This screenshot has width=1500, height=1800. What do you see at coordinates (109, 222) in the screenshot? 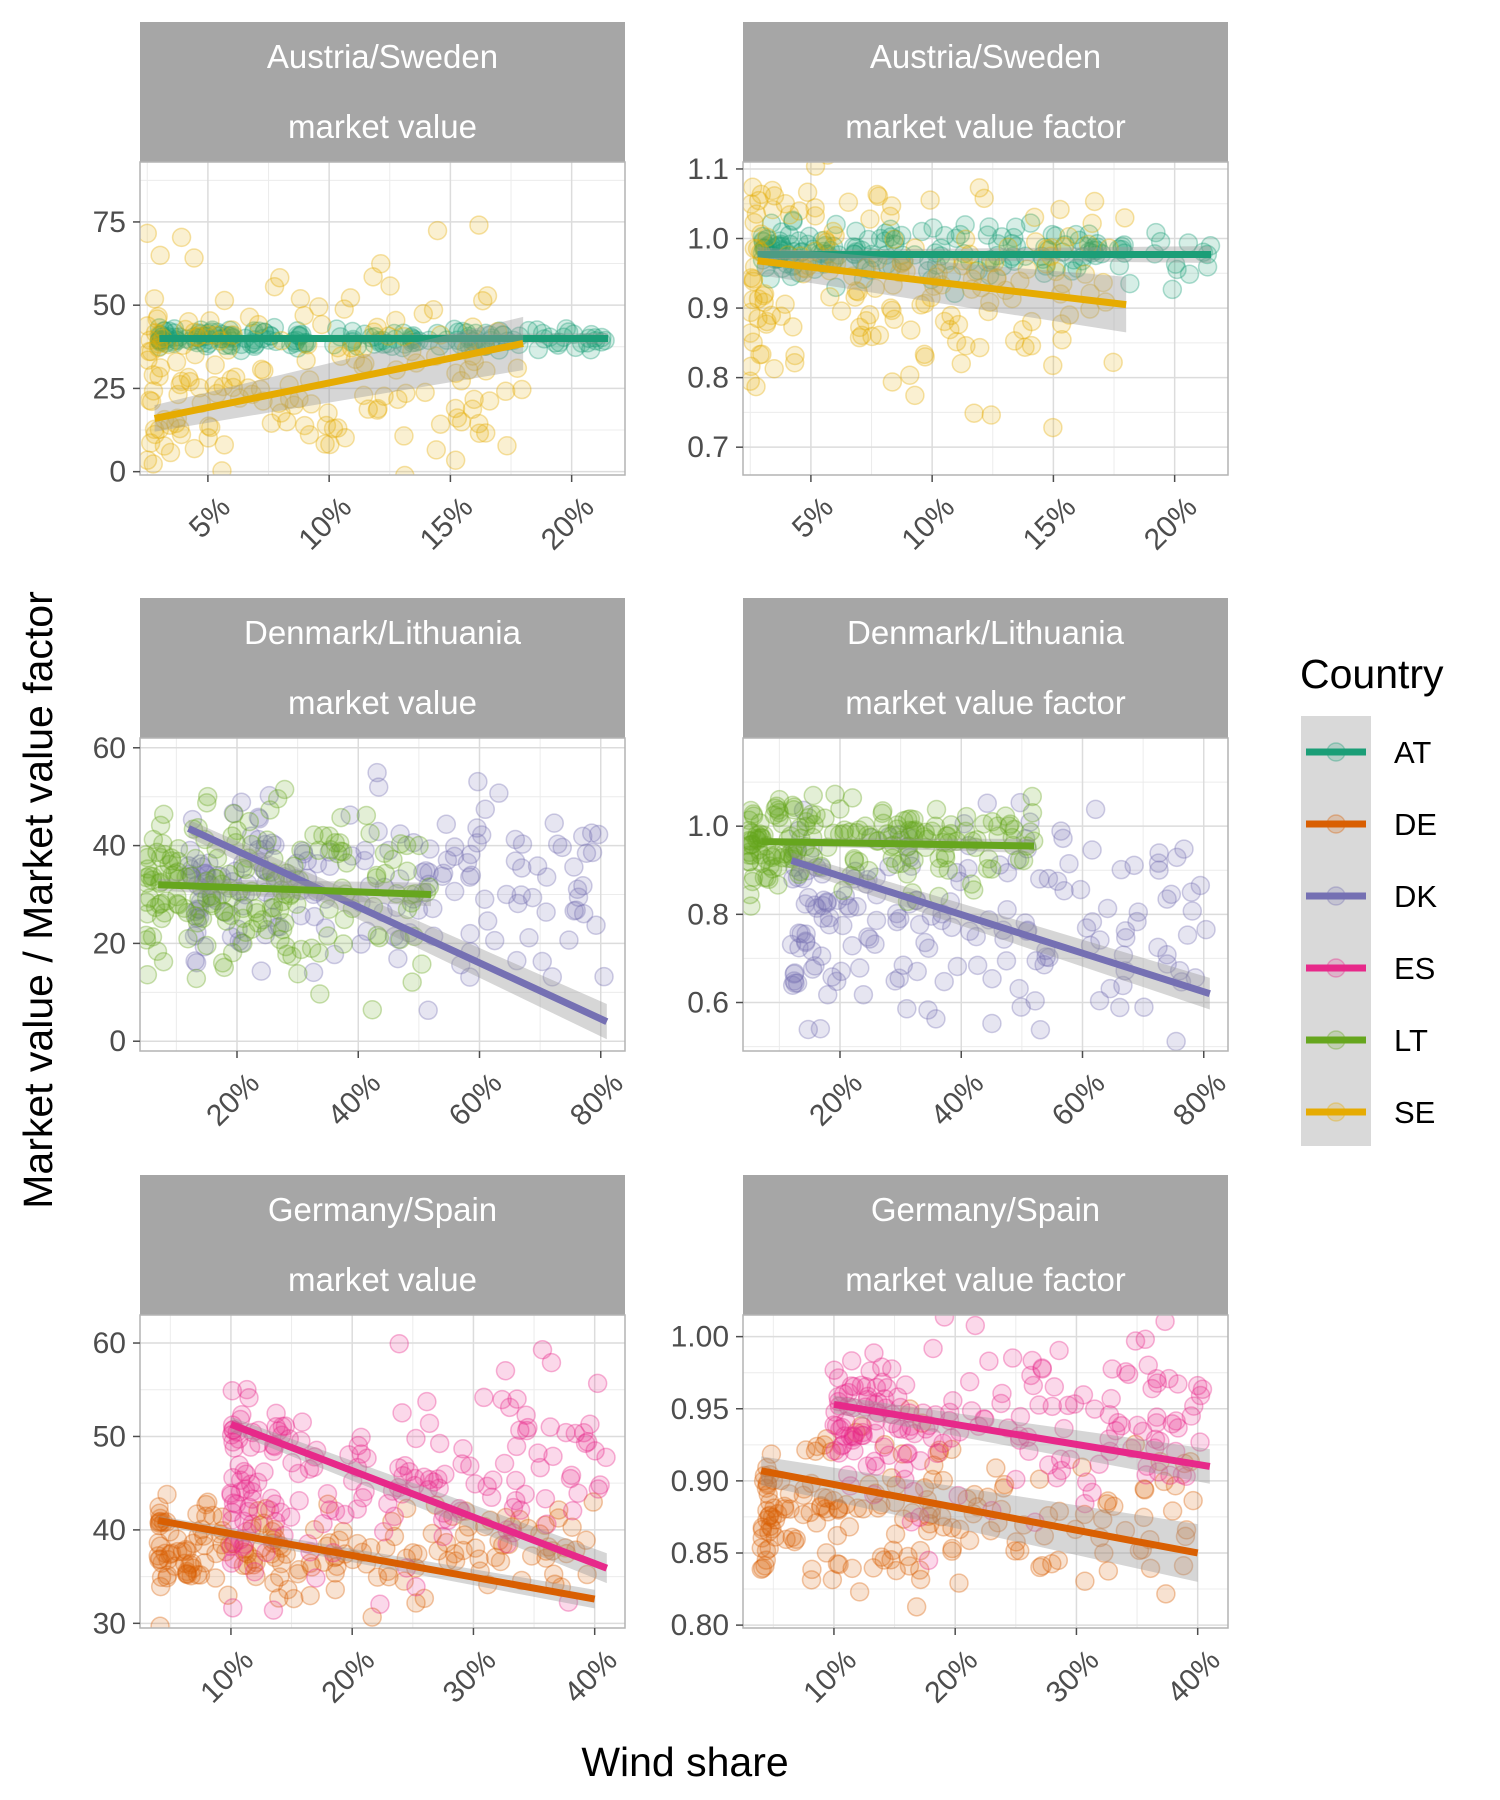
I see `y-tick-label: 75` at bounding box center [109, 222].